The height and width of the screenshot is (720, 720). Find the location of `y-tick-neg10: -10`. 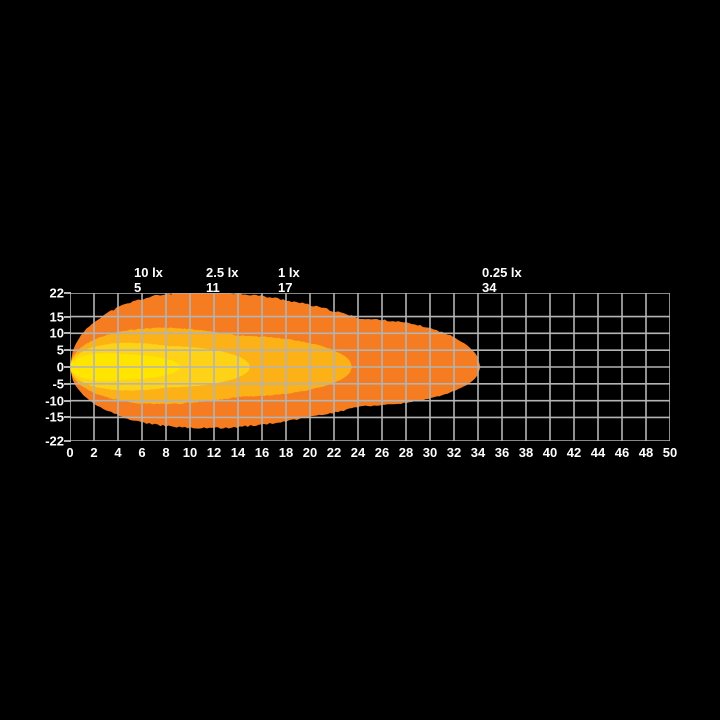

y-tick-neg10: -10 is located at coordinates (54, 401).